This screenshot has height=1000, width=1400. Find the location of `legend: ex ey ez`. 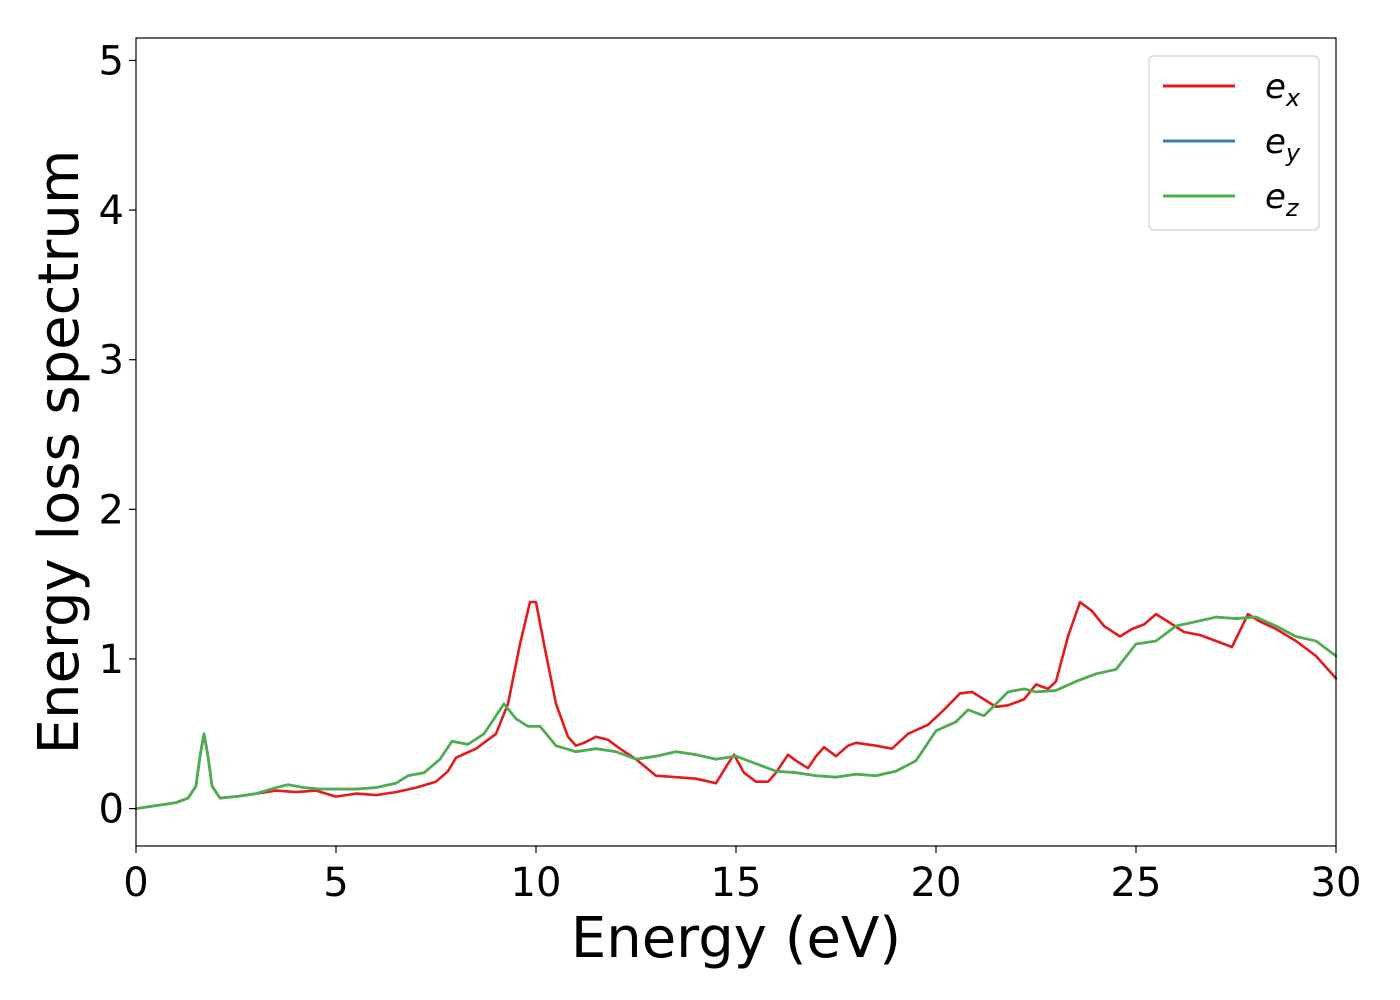

legend: ex ey ez is located at coordinates (1234, 143).